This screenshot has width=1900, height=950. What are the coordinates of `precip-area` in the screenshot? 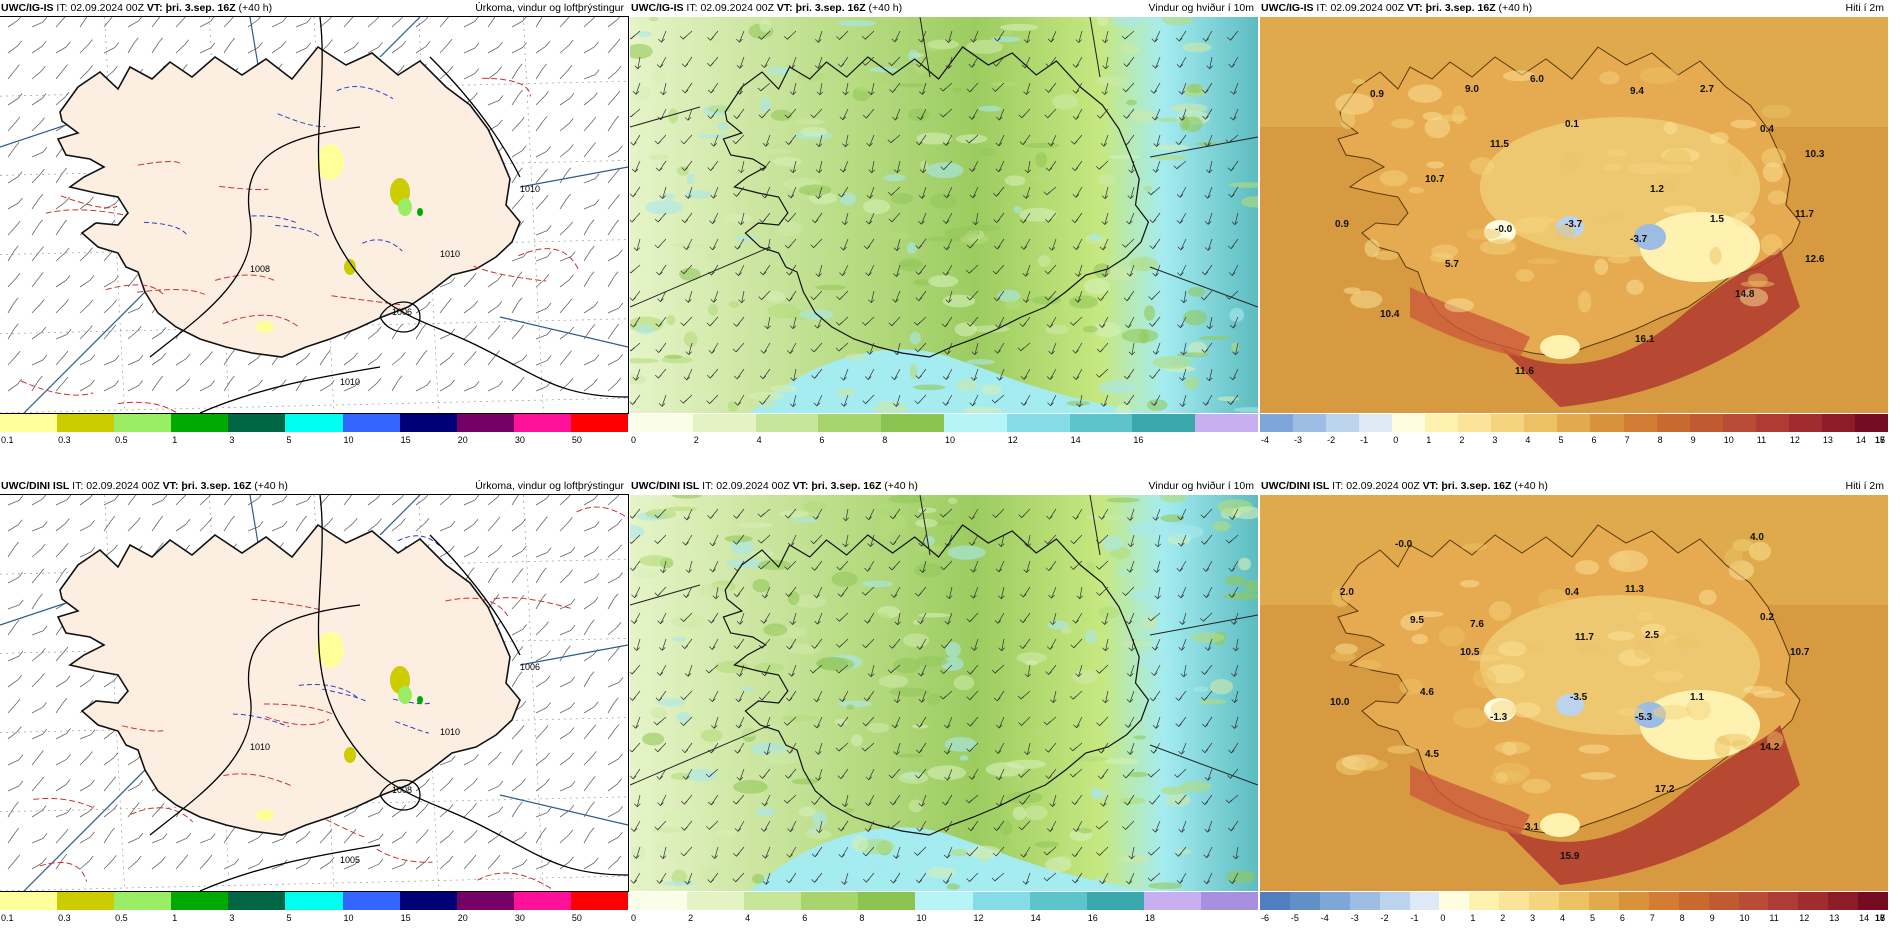 It's located at (420, 700).